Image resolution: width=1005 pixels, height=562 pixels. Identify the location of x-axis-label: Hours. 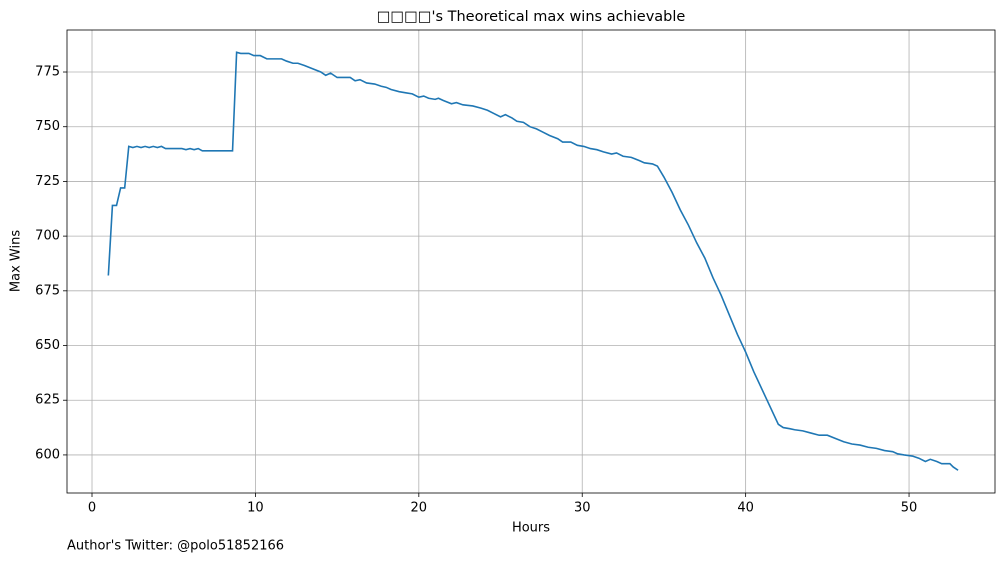
(531, 528).